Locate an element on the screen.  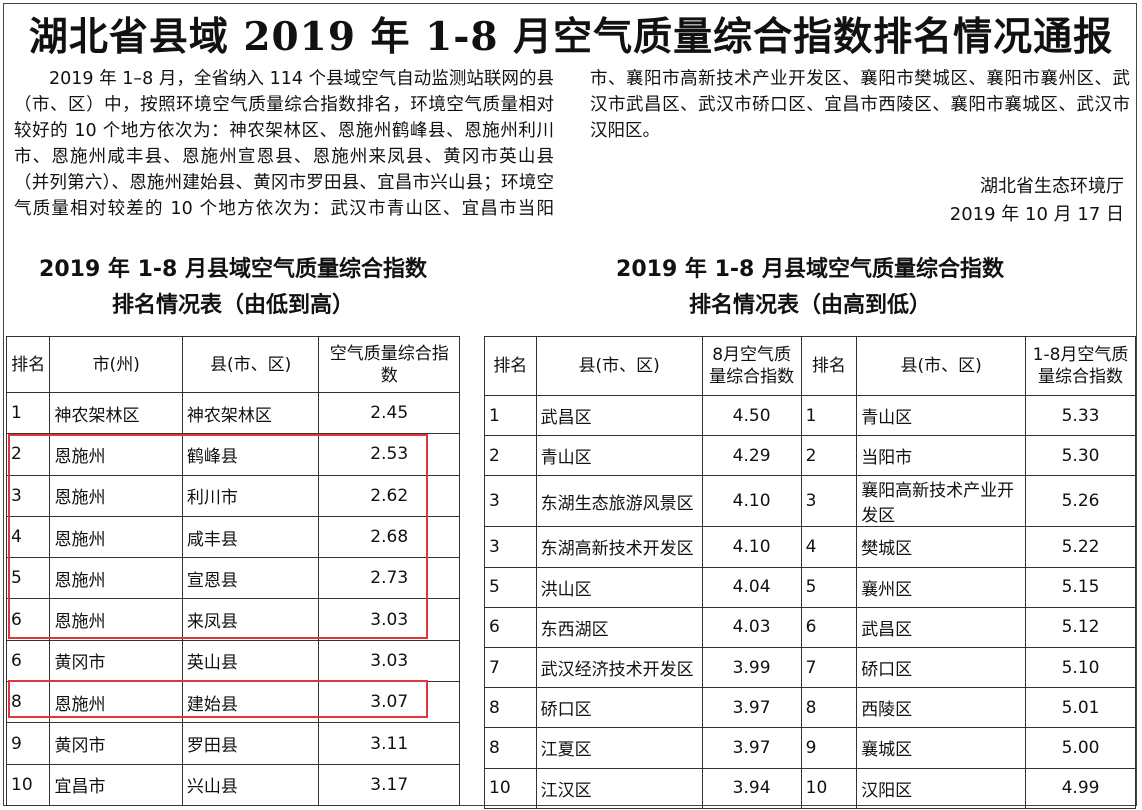
table-cell: 鹤峰县 is located at coordinates (250, 454).